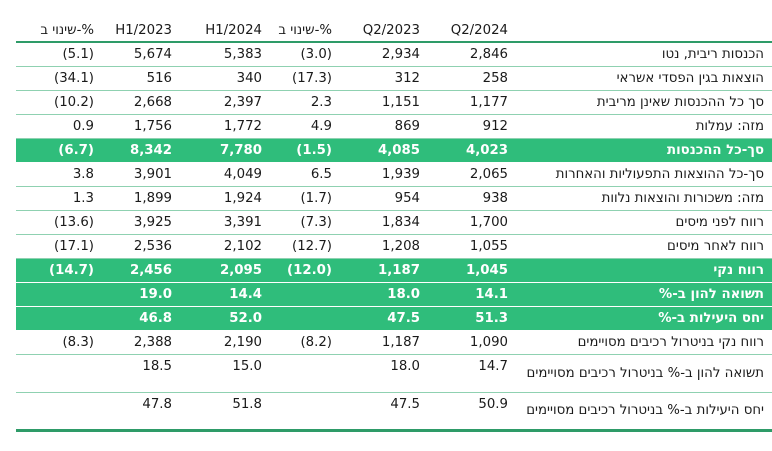  What do you see at coordinates (57, 246) in the screenshot?
I see `cell-change-h1: (17.1)` at bounding box center [57, 246].